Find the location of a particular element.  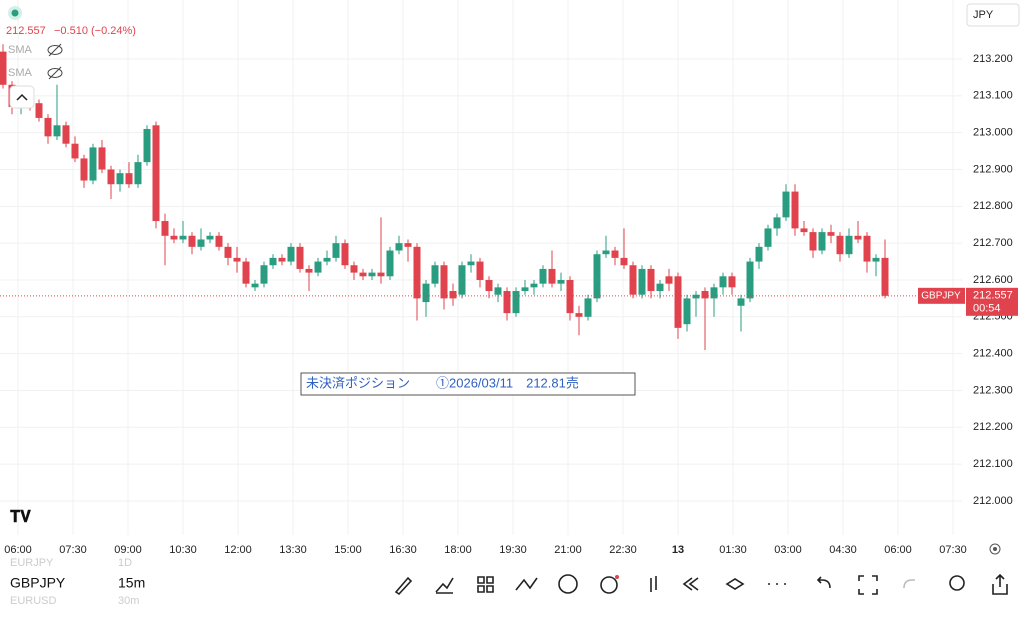

price-tag-label: 212.557 is located at coordinates (993, 296).